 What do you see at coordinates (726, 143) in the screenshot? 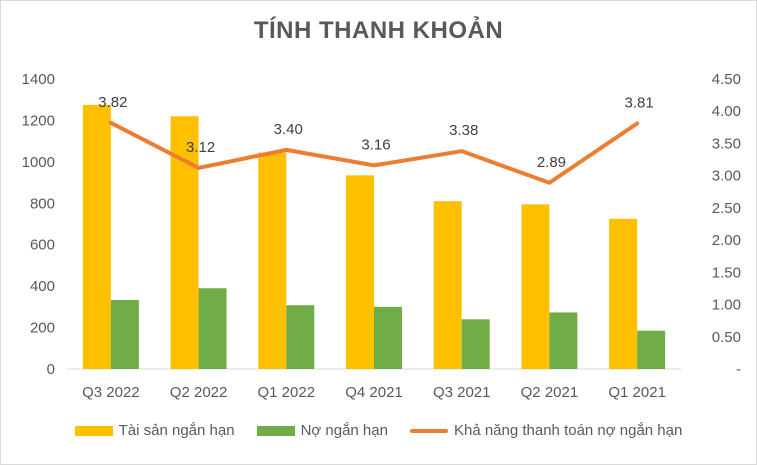
I see `right-tick-7: 3.50` at bounding box center [726, 143].